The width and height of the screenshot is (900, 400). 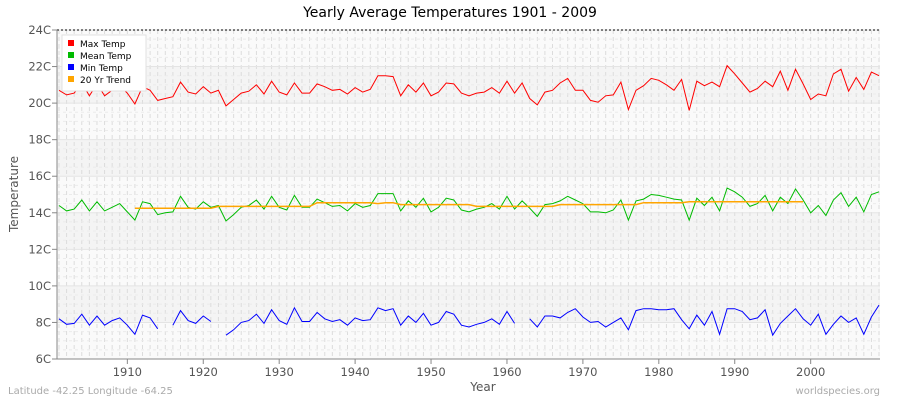 What do you see at coordinates (658, 372) in the screenshot?
I see `x-tick-label: 1980` at bounding box center [658, 372].